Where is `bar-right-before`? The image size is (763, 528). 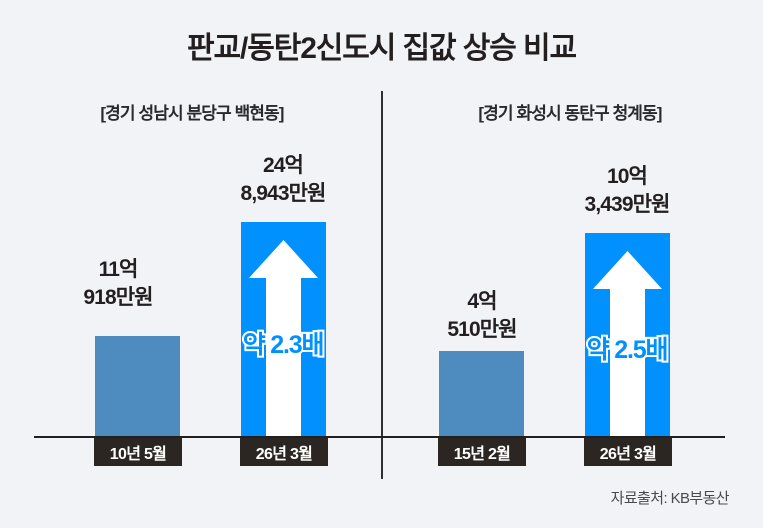 bar-right-before is located at coordinates (481, 393).